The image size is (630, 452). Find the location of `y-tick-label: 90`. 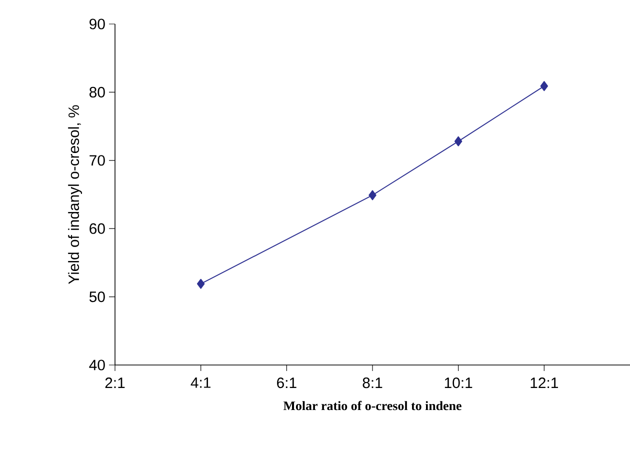

y-tick-label: 90 is located at coordinates (97, 24).